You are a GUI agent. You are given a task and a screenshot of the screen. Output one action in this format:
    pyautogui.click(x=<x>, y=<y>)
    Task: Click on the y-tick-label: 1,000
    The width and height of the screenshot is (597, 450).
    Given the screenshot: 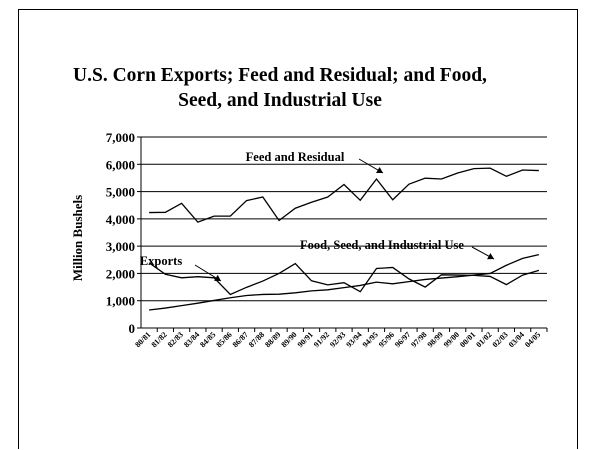 What is the action you would take?
    pyautogui.click(x=120, y=301)
    